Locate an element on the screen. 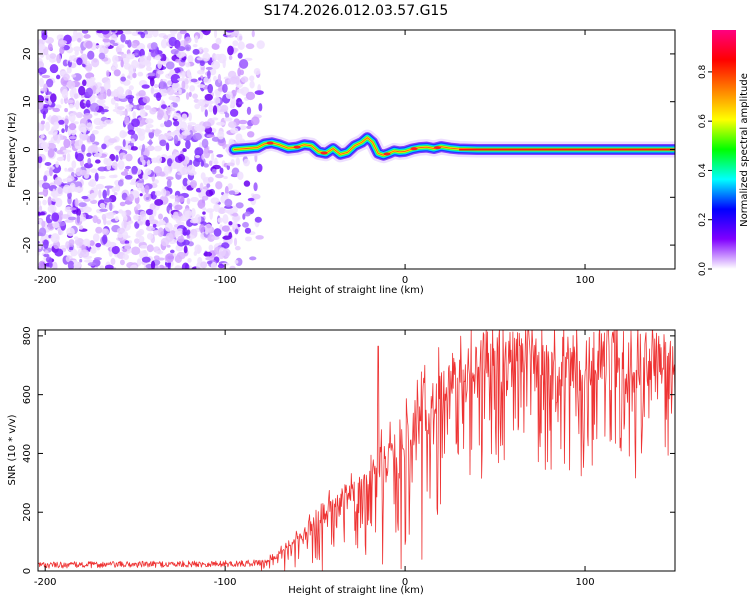 The image size is (750, 604). figure-title: S174.2026.012.03.57.G15 is located at coordinates (356, 11).